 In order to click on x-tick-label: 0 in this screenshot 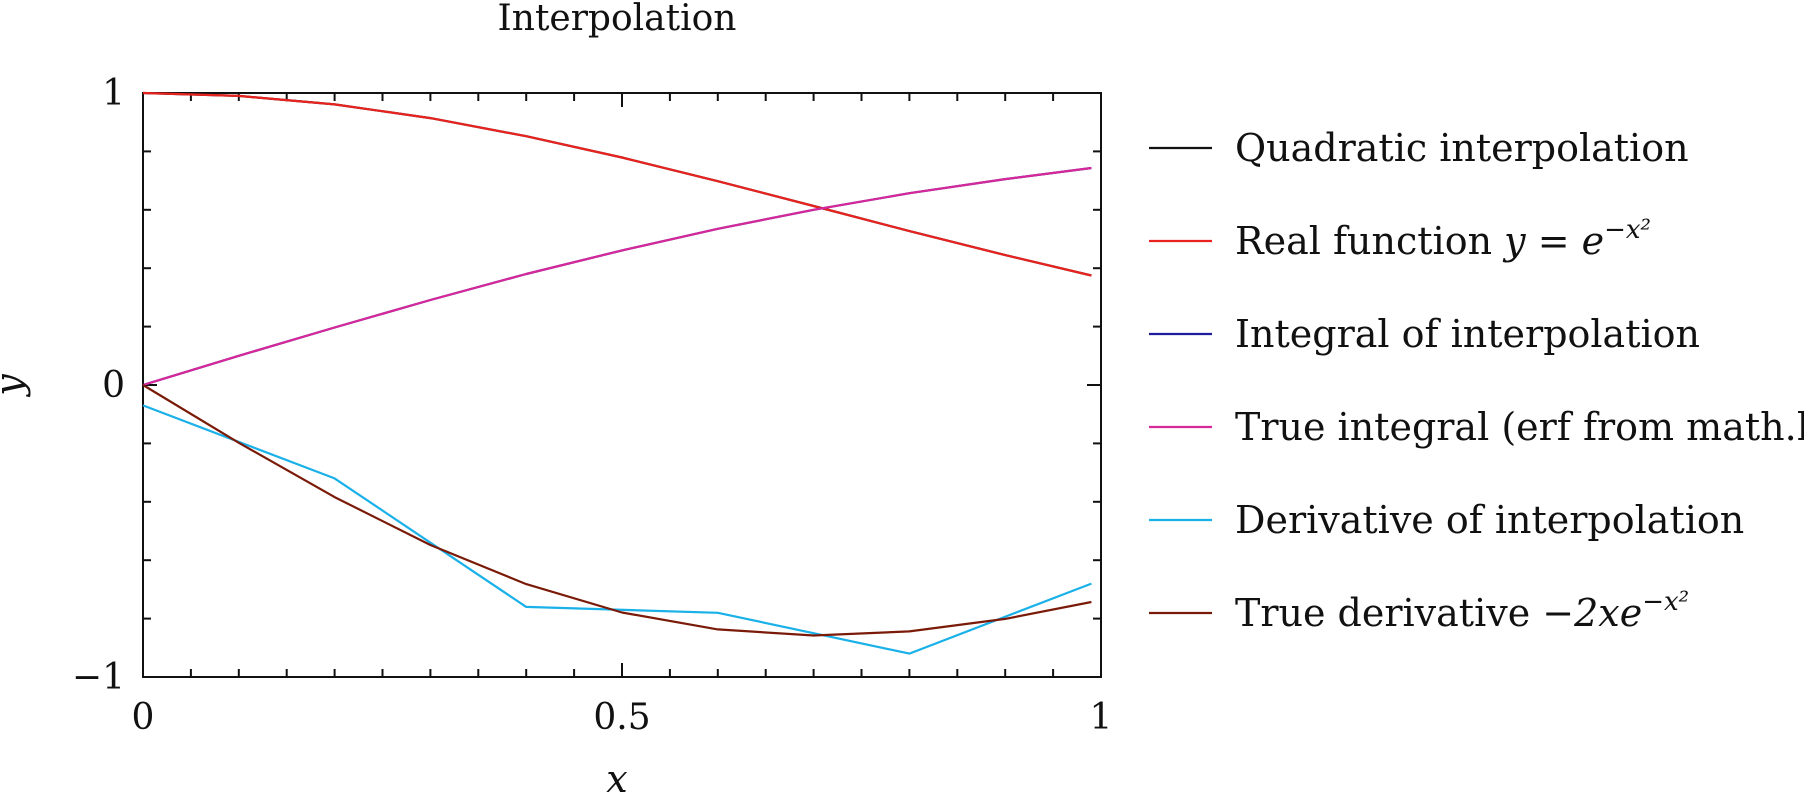, I will do `click(143, 717)`.